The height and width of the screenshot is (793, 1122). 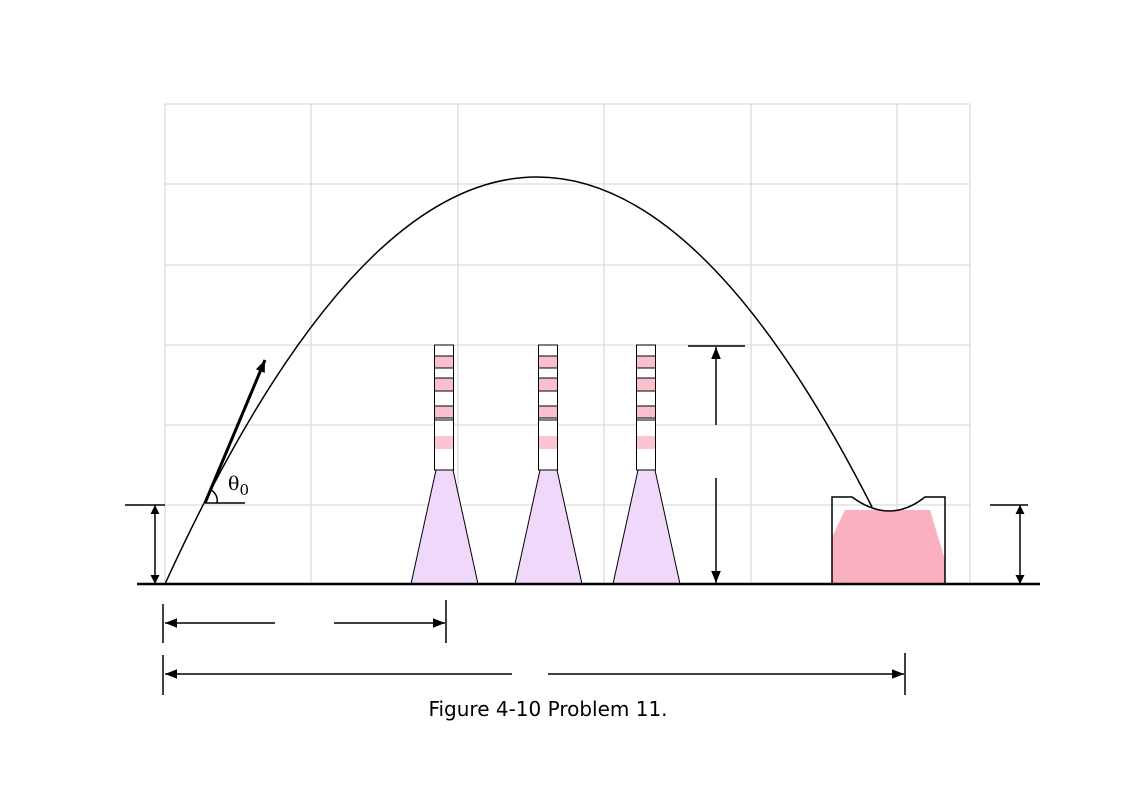 What do you see at coordinates (233, 484) in the screenshot?
I see `angle-symbol: θ` at bounding box center [233, 484].